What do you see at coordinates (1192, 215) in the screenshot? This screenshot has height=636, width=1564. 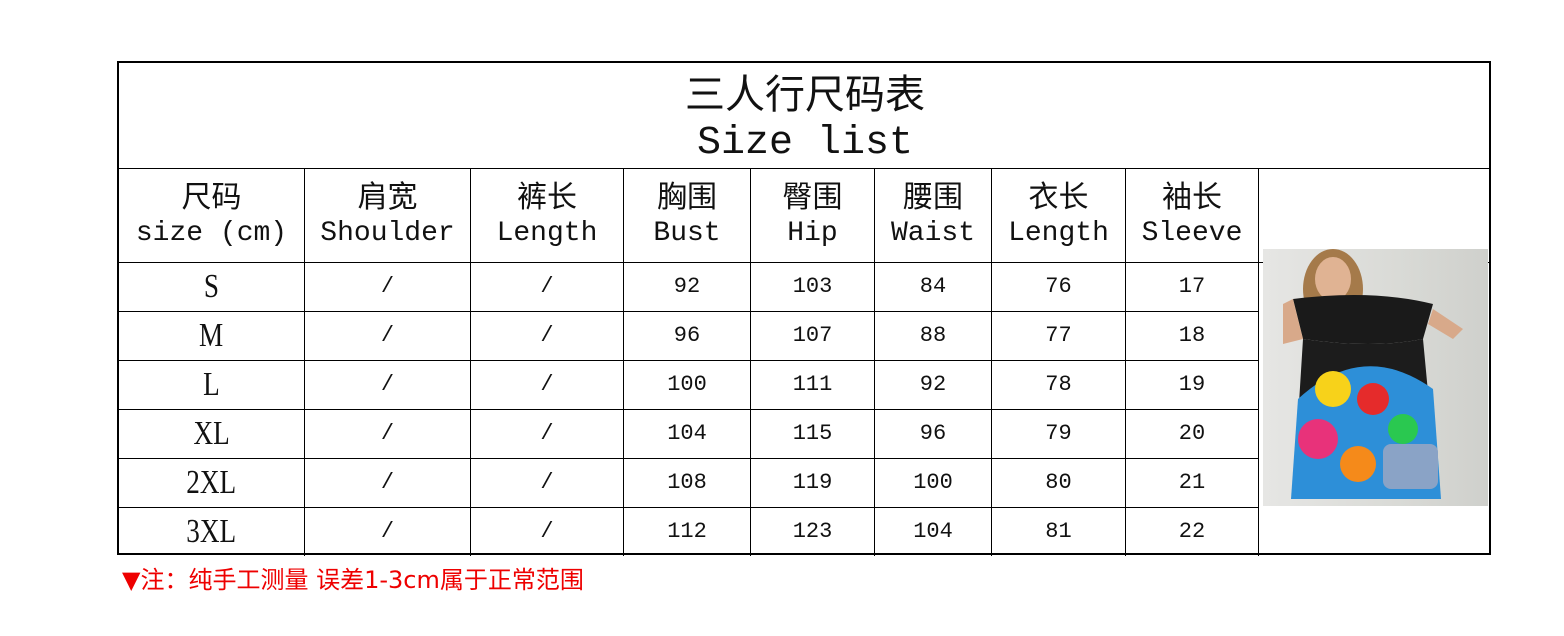 I see `column-header: 袖长 Sleeve` at bounding box center [1192, 215].